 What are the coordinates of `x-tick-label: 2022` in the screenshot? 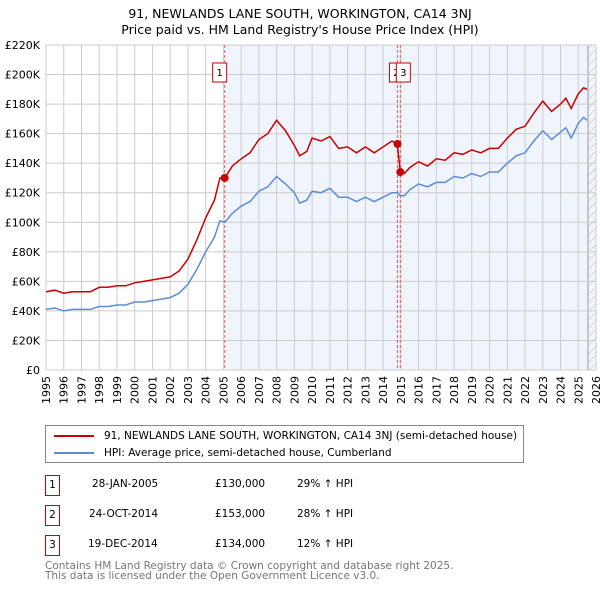 It's located at (525, 390).